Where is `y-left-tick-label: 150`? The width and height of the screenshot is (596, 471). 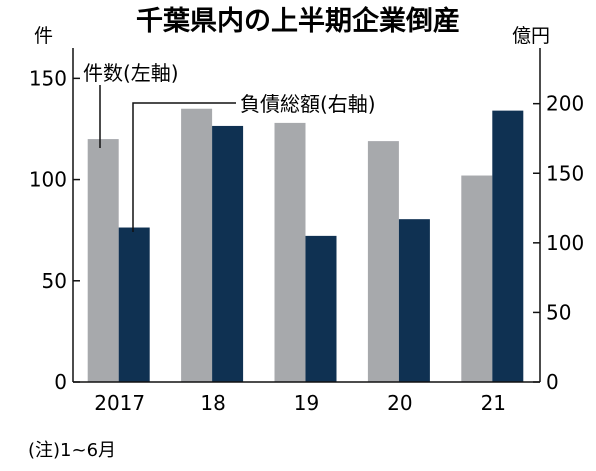
y-left-tick-label: 150 is located at coordinates (48, 78).